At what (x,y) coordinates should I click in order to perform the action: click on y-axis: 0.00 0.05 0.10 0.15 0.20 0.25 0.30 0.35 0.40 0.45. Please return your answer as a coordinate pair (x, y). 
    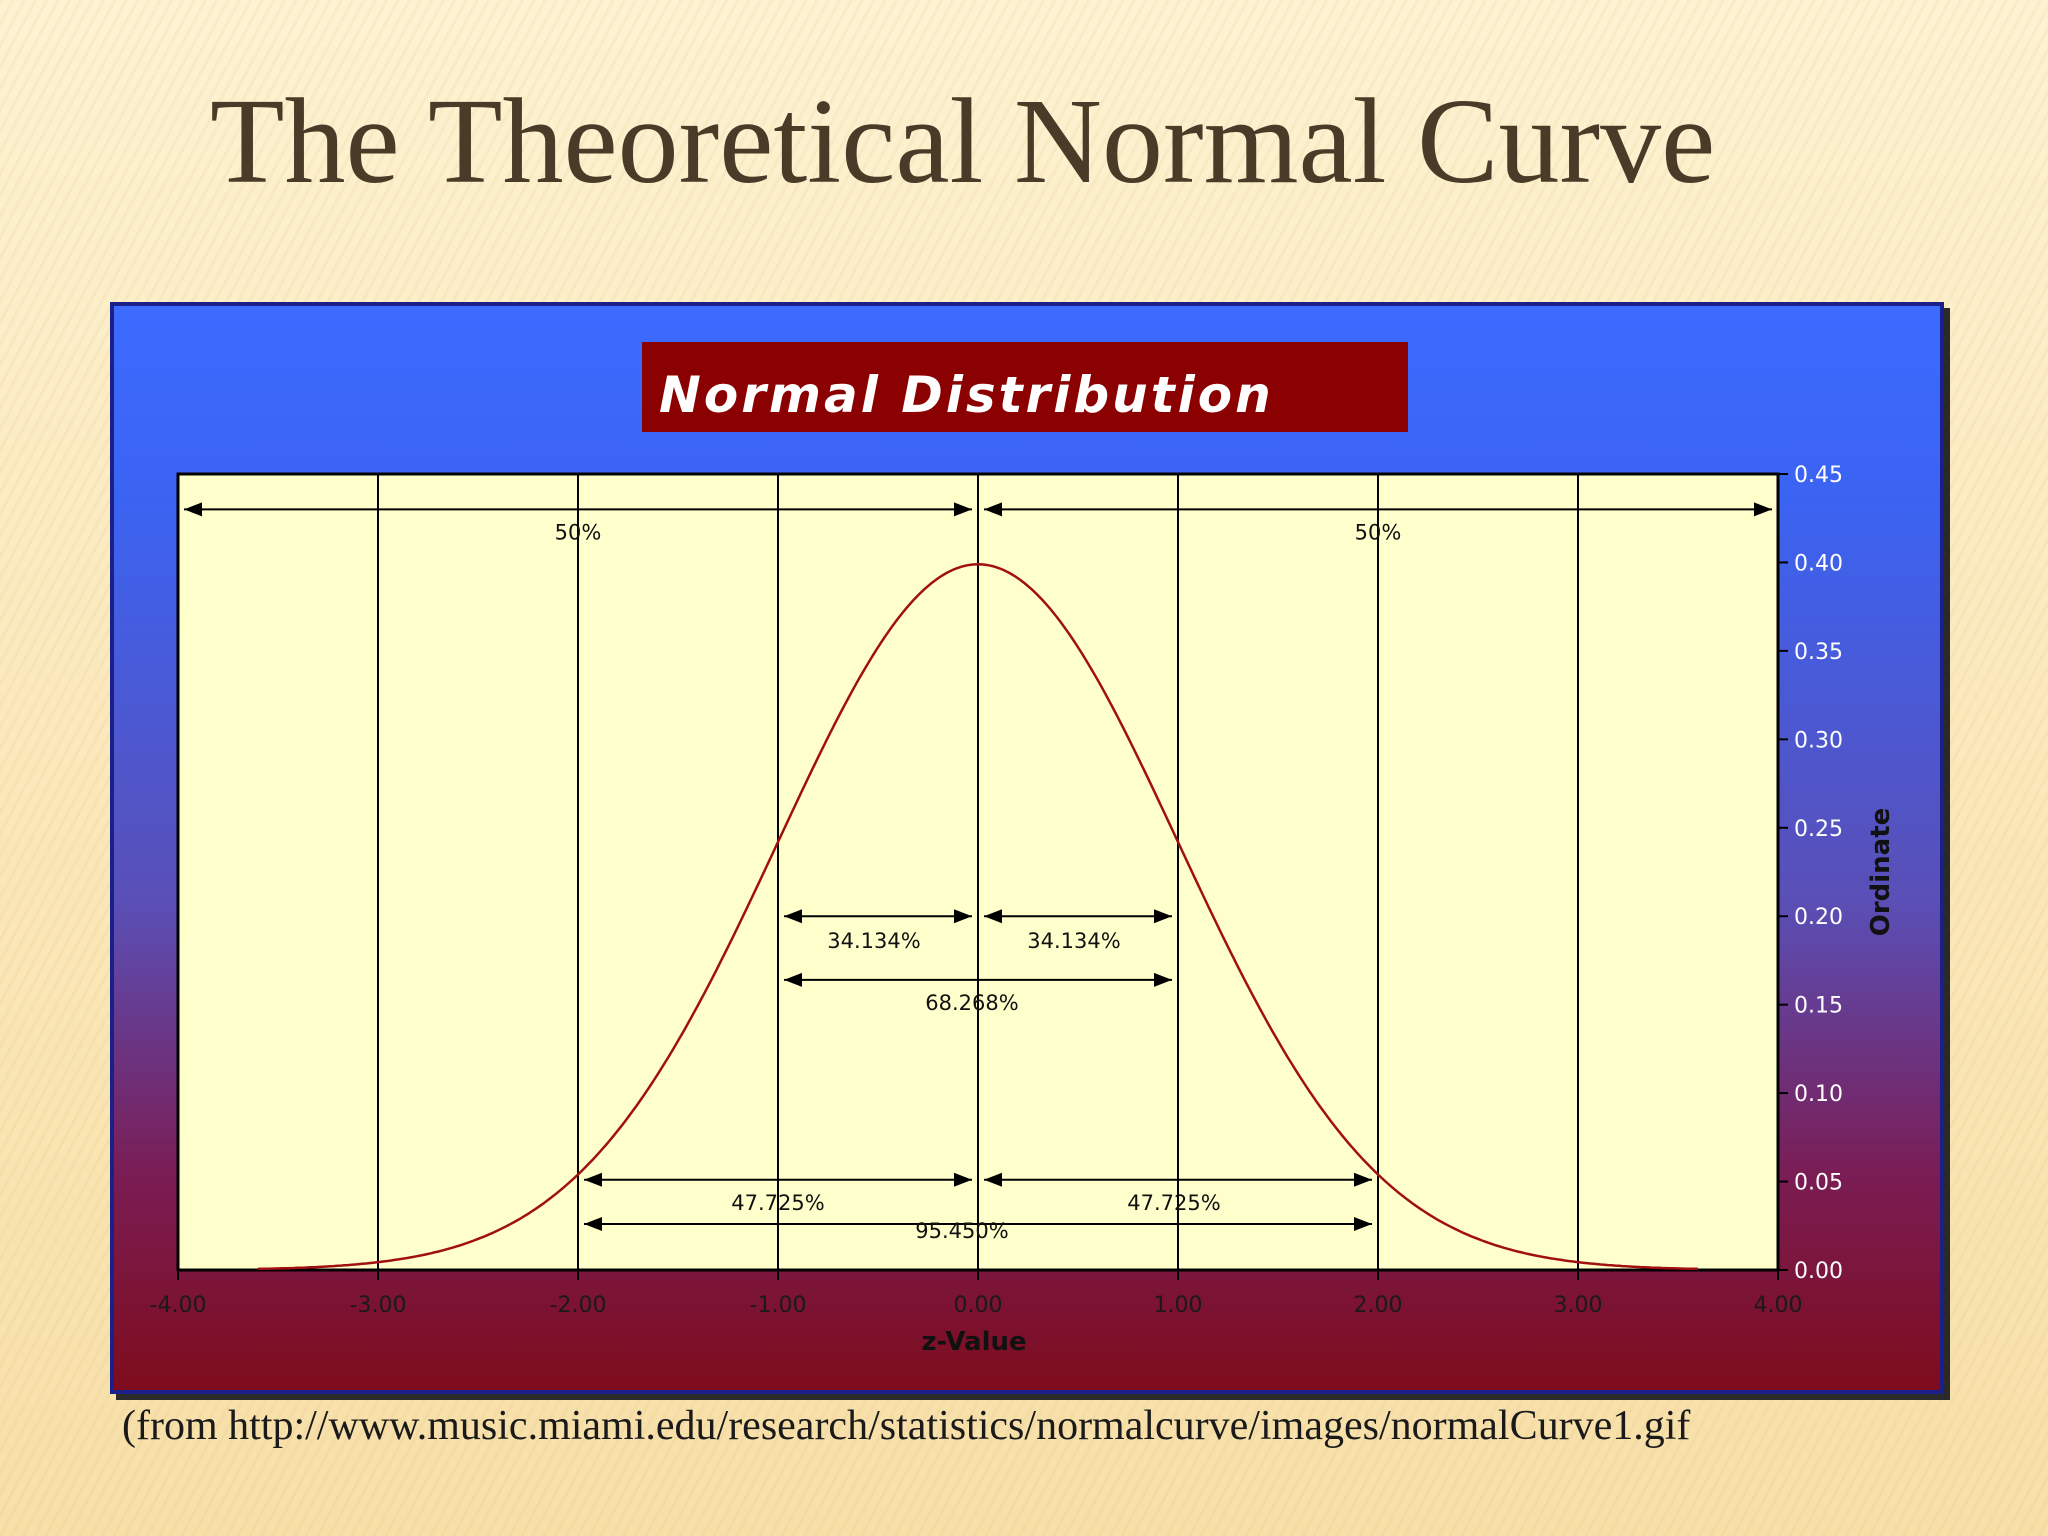
    Looking at the image, I should click on (1809, 873).